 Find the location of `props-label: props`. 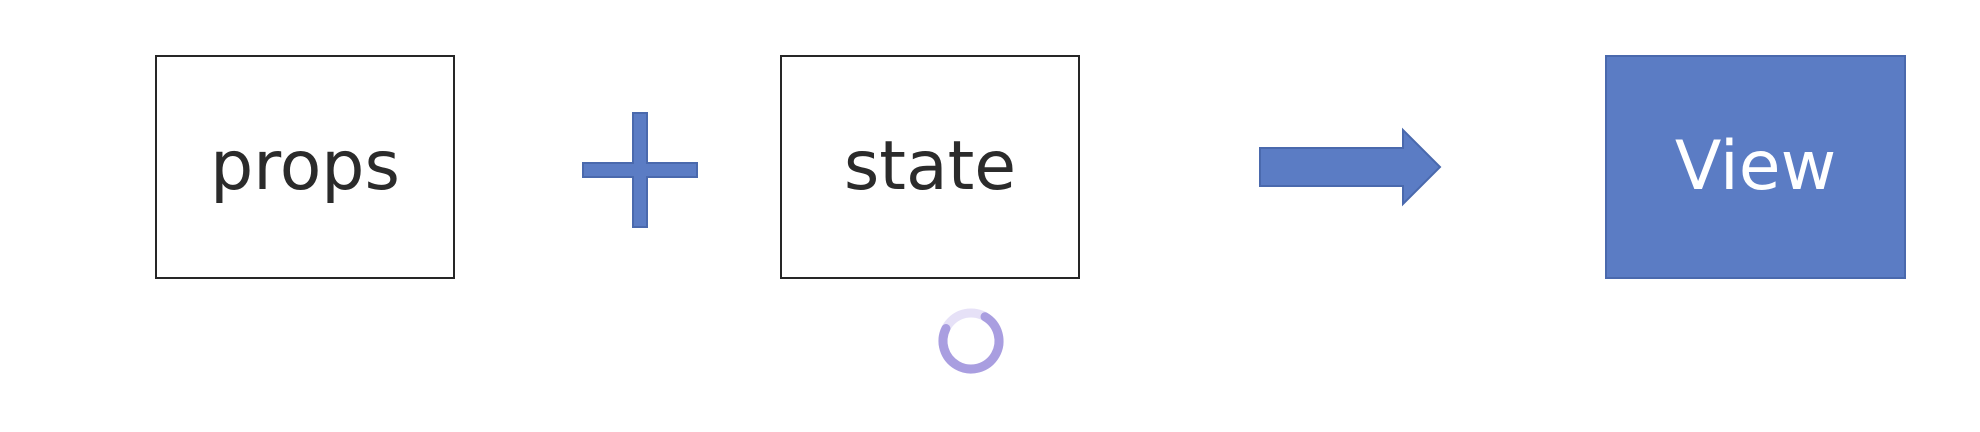

props-label: props is located at coordinates (305, 166).